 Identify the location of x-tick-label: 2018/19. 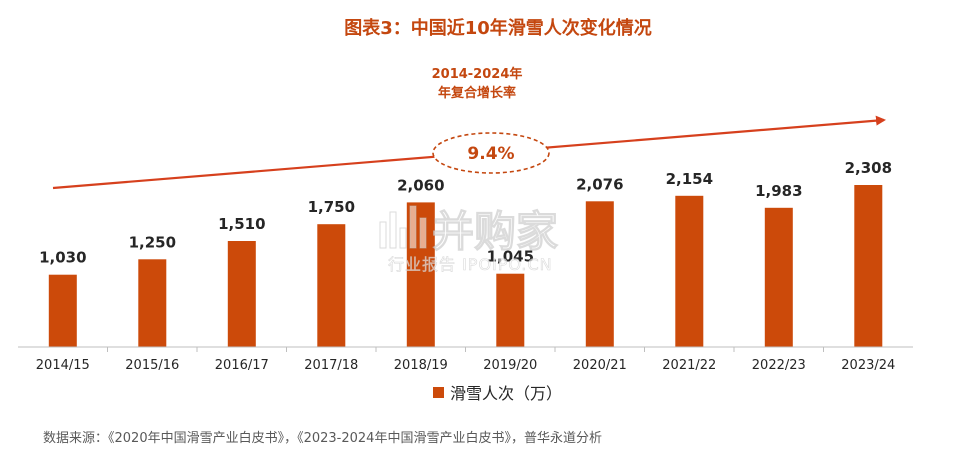
(421, 365).